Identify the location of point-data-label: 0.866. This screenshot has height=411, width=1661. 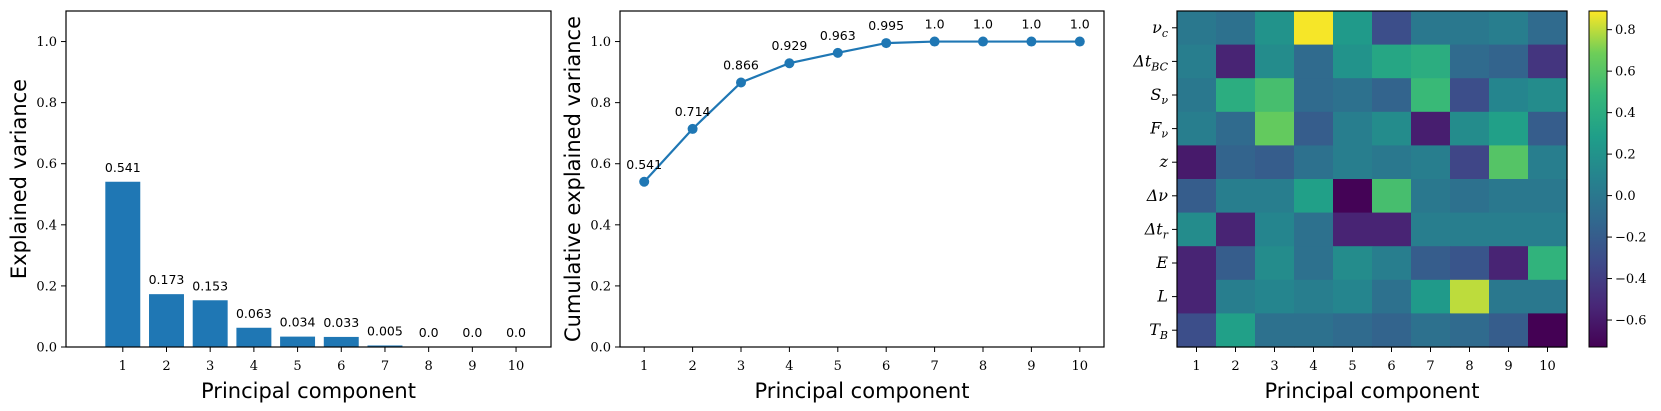
(741, 64).